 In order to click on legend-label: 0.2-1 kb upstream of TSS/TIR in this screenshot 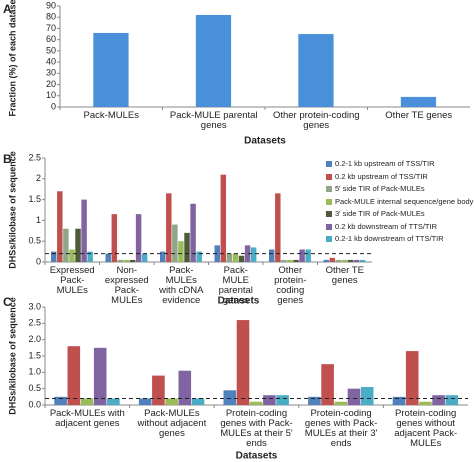, I will do `click(385, 163)`.